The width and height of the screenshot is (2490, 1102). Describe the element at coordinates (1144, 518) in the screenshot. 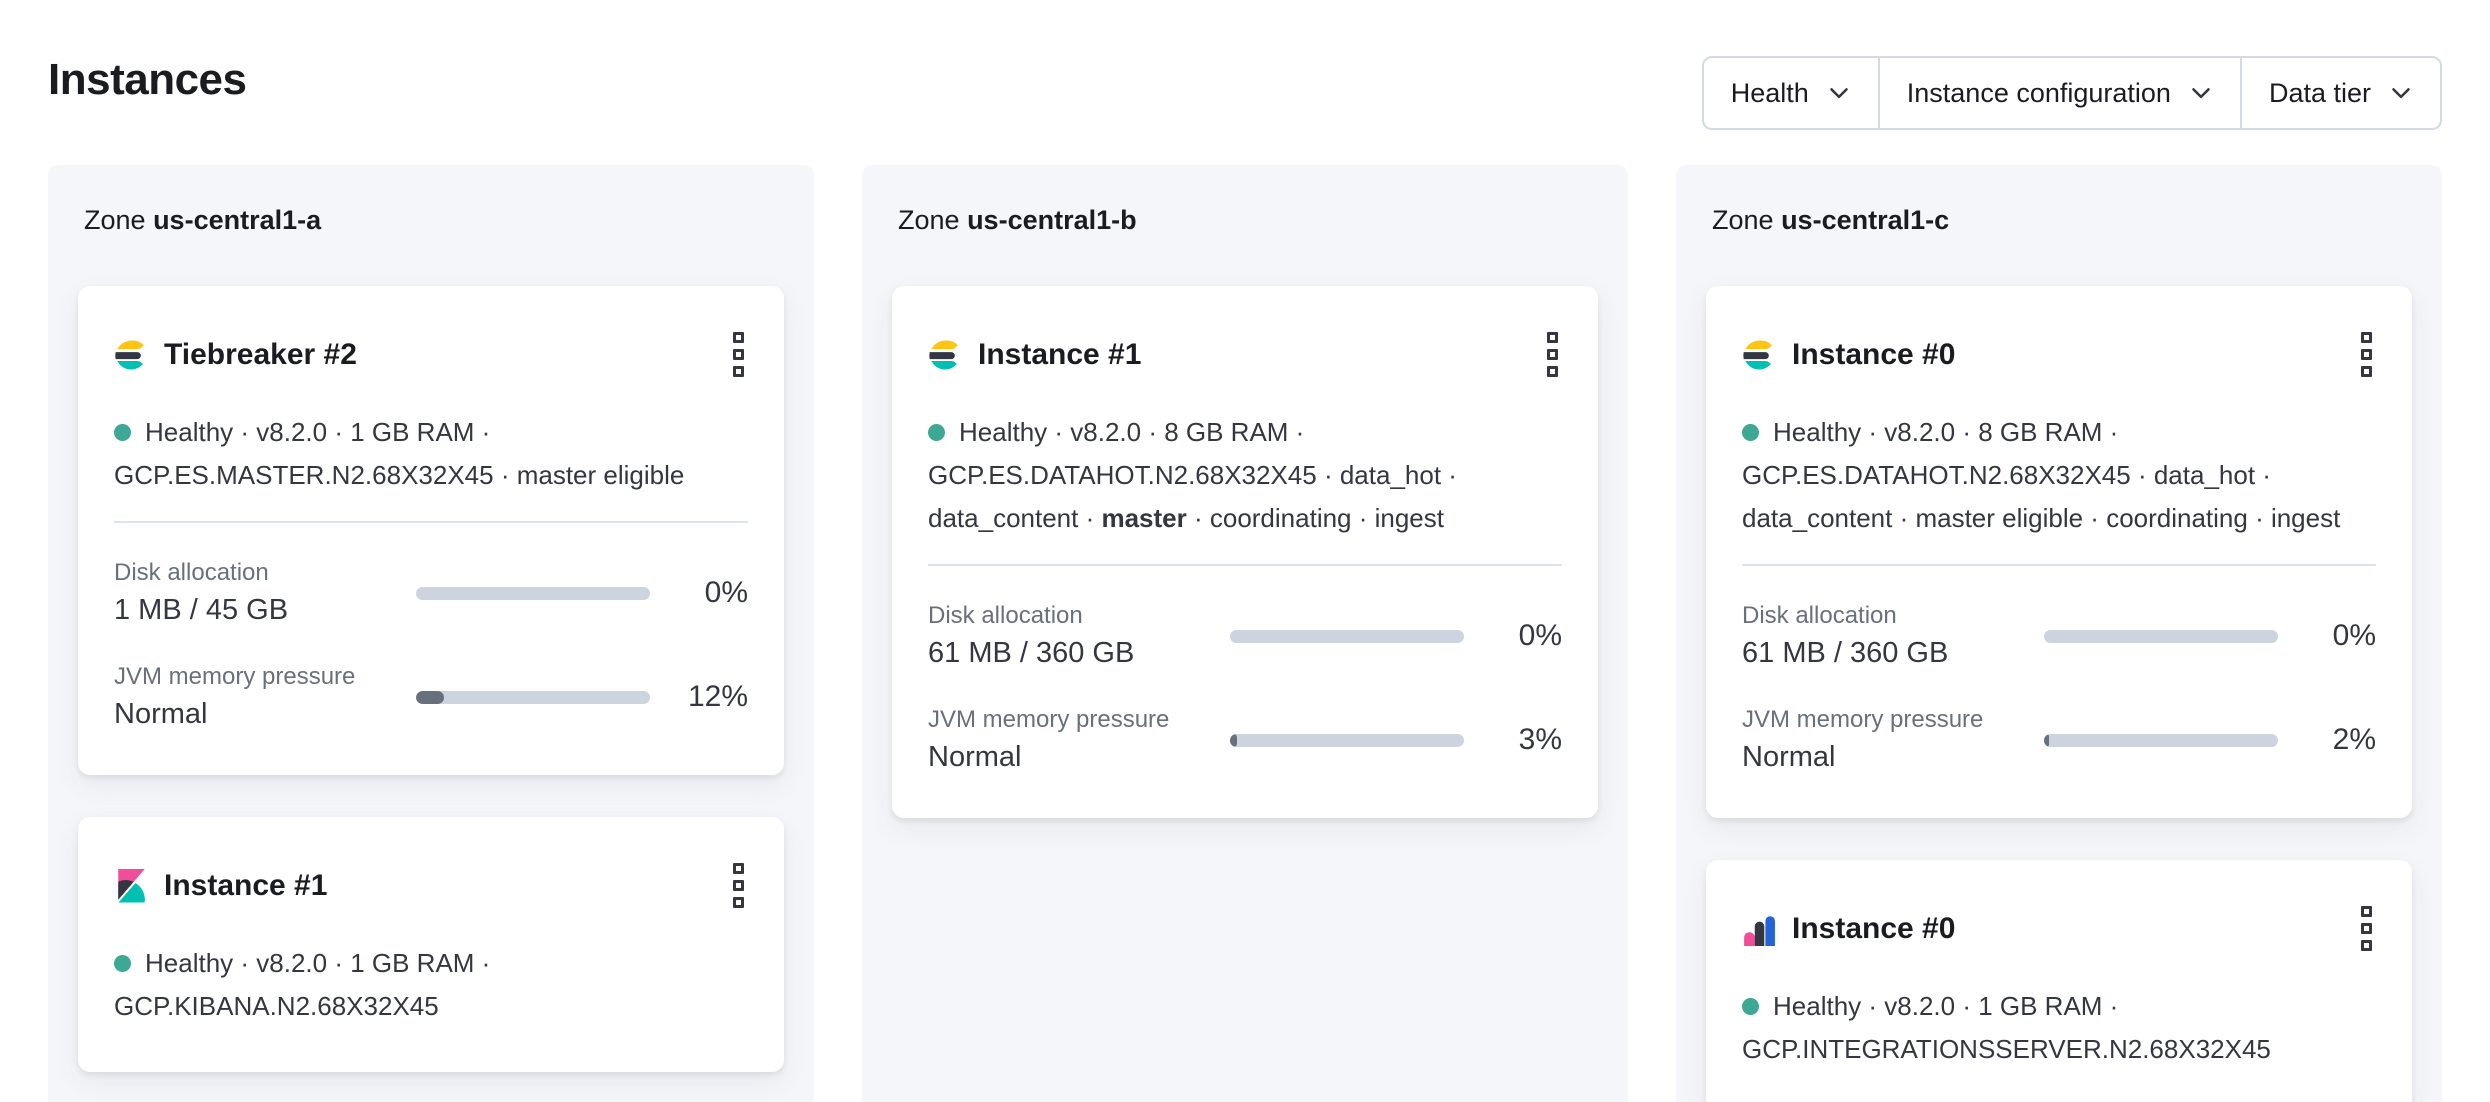

I see `role-master: master` at that location.